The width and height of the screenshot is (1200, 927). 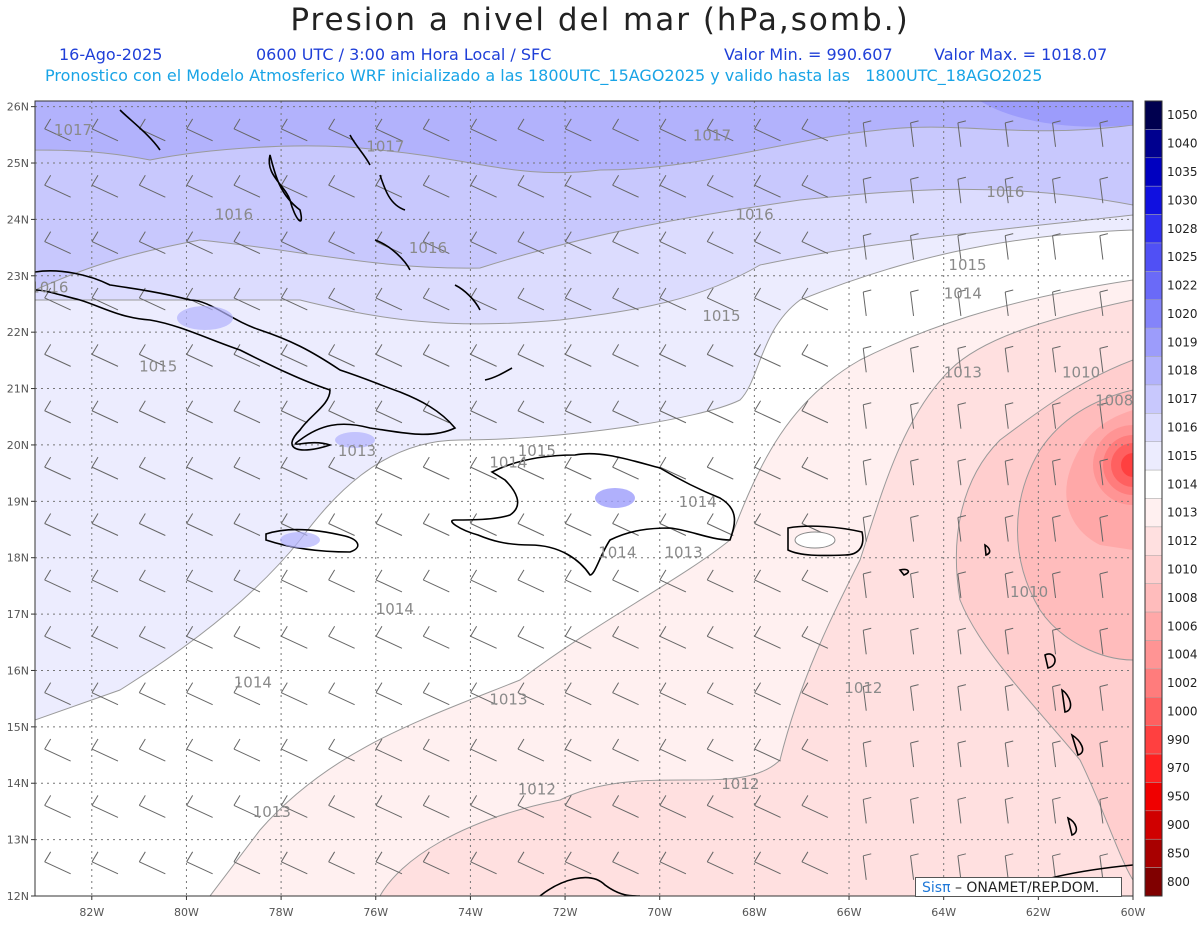 What do you see at coordinates (1182, 314) in the screenshot?
I see `legend-label: 1020` at bounding box center [1182, 314].